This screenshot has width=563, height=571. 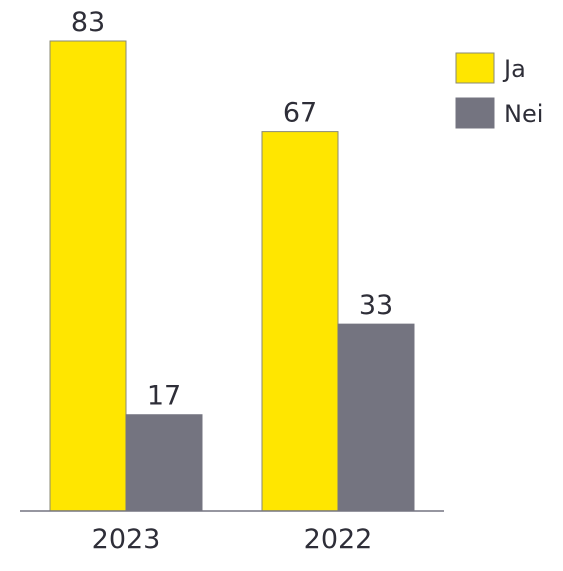 I want to click on value-label-nei-2022: 33, so click(x=376, y=305).